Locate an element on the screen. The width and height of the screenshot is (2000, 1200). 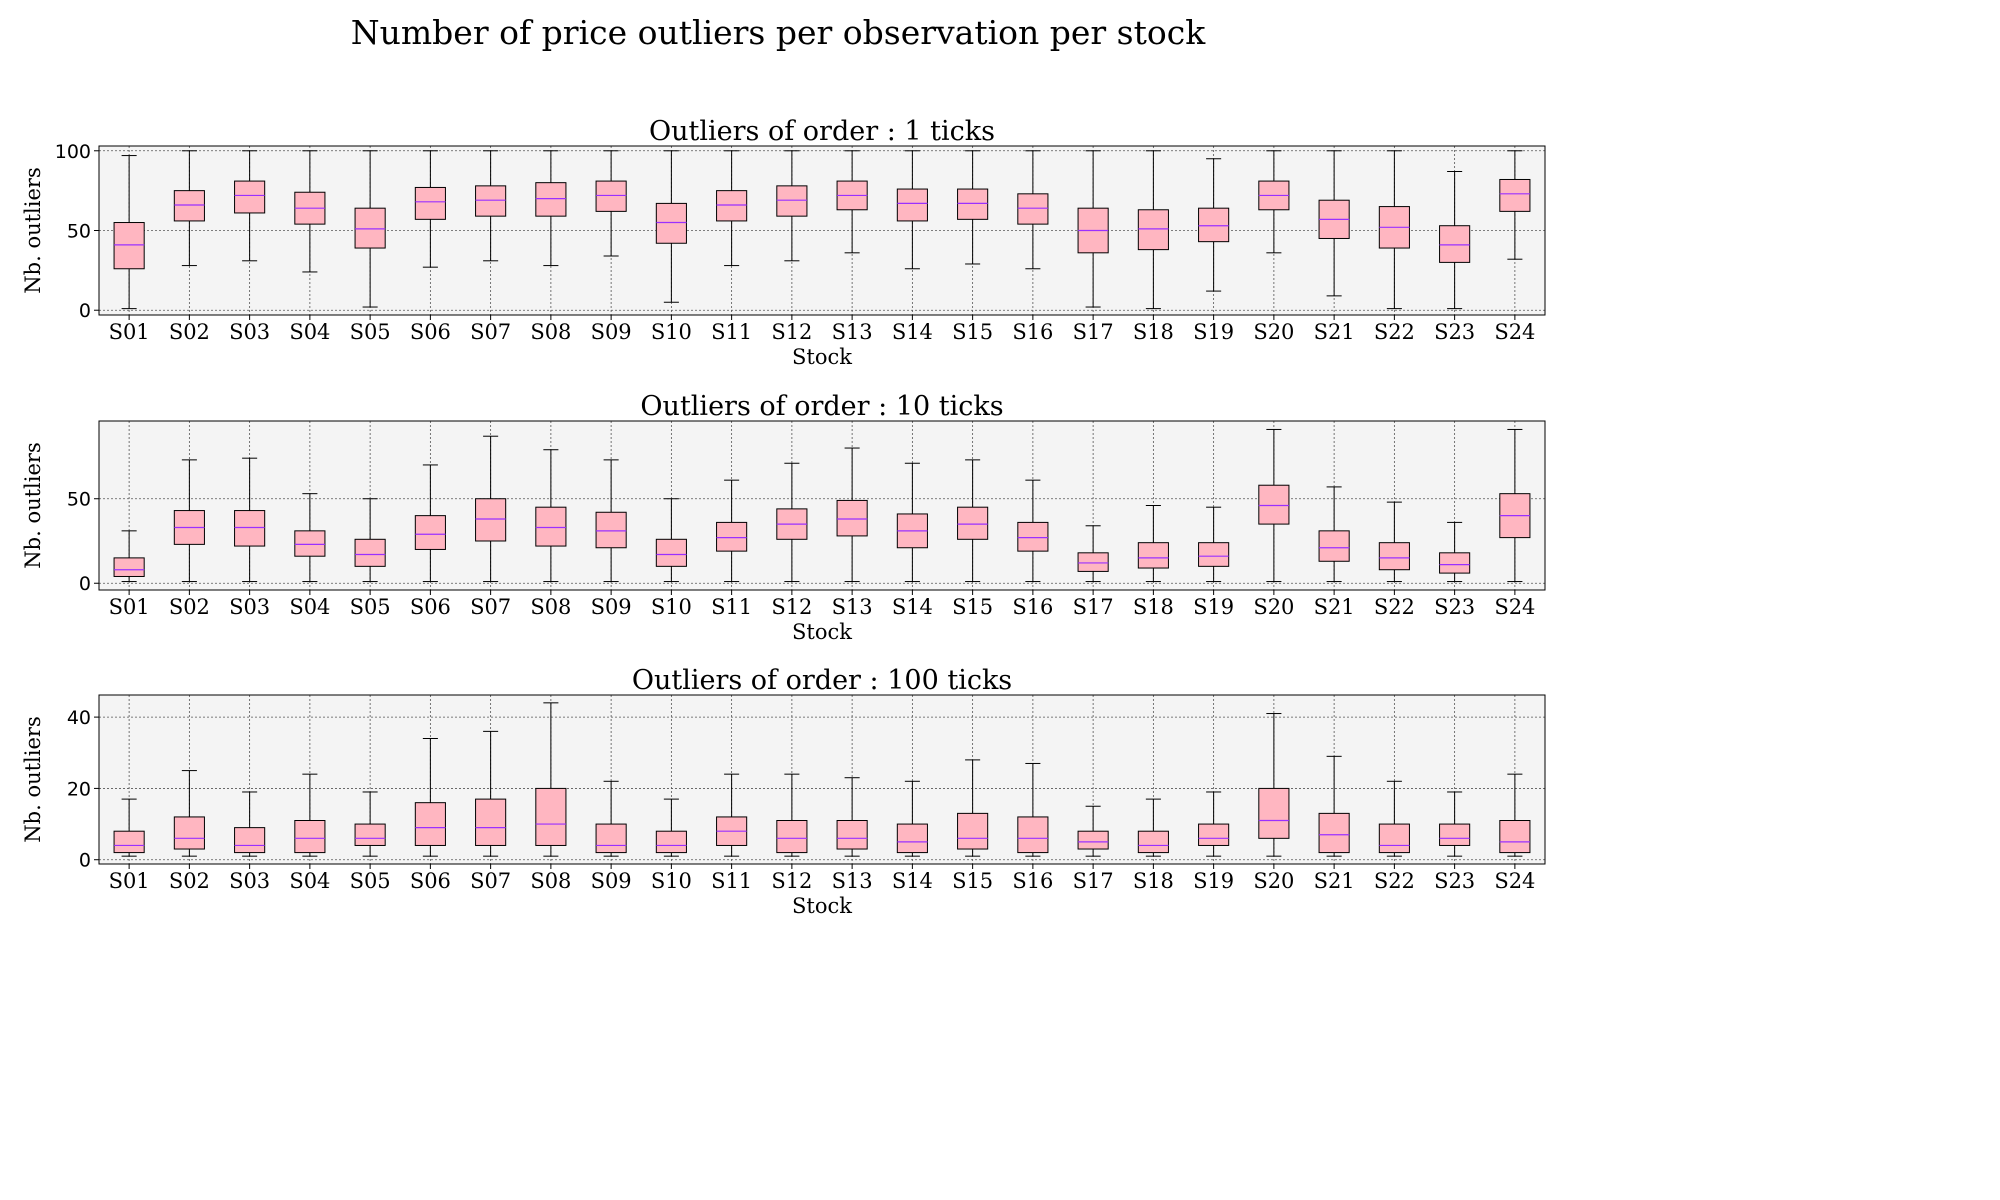
box-S02 is located at coordinates (189, 208).